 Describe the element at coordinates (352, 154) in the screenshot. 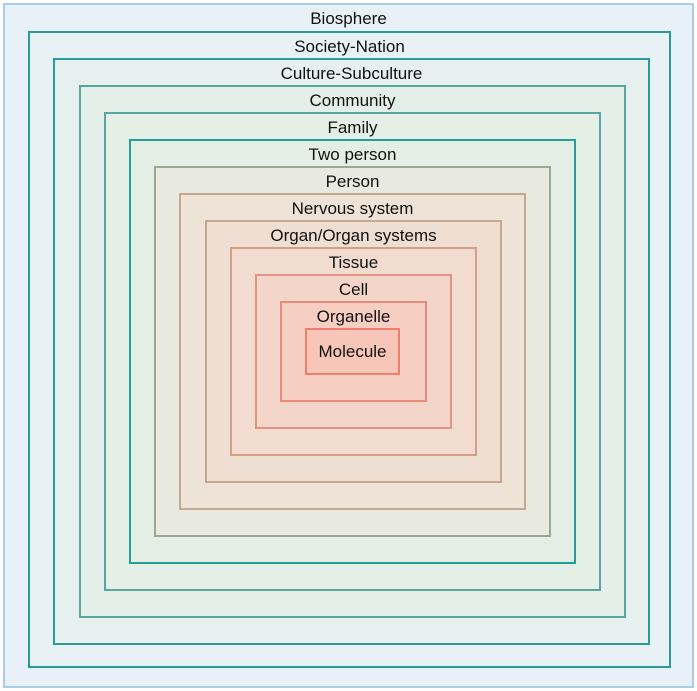

I see `level-label: Two person` at that location.